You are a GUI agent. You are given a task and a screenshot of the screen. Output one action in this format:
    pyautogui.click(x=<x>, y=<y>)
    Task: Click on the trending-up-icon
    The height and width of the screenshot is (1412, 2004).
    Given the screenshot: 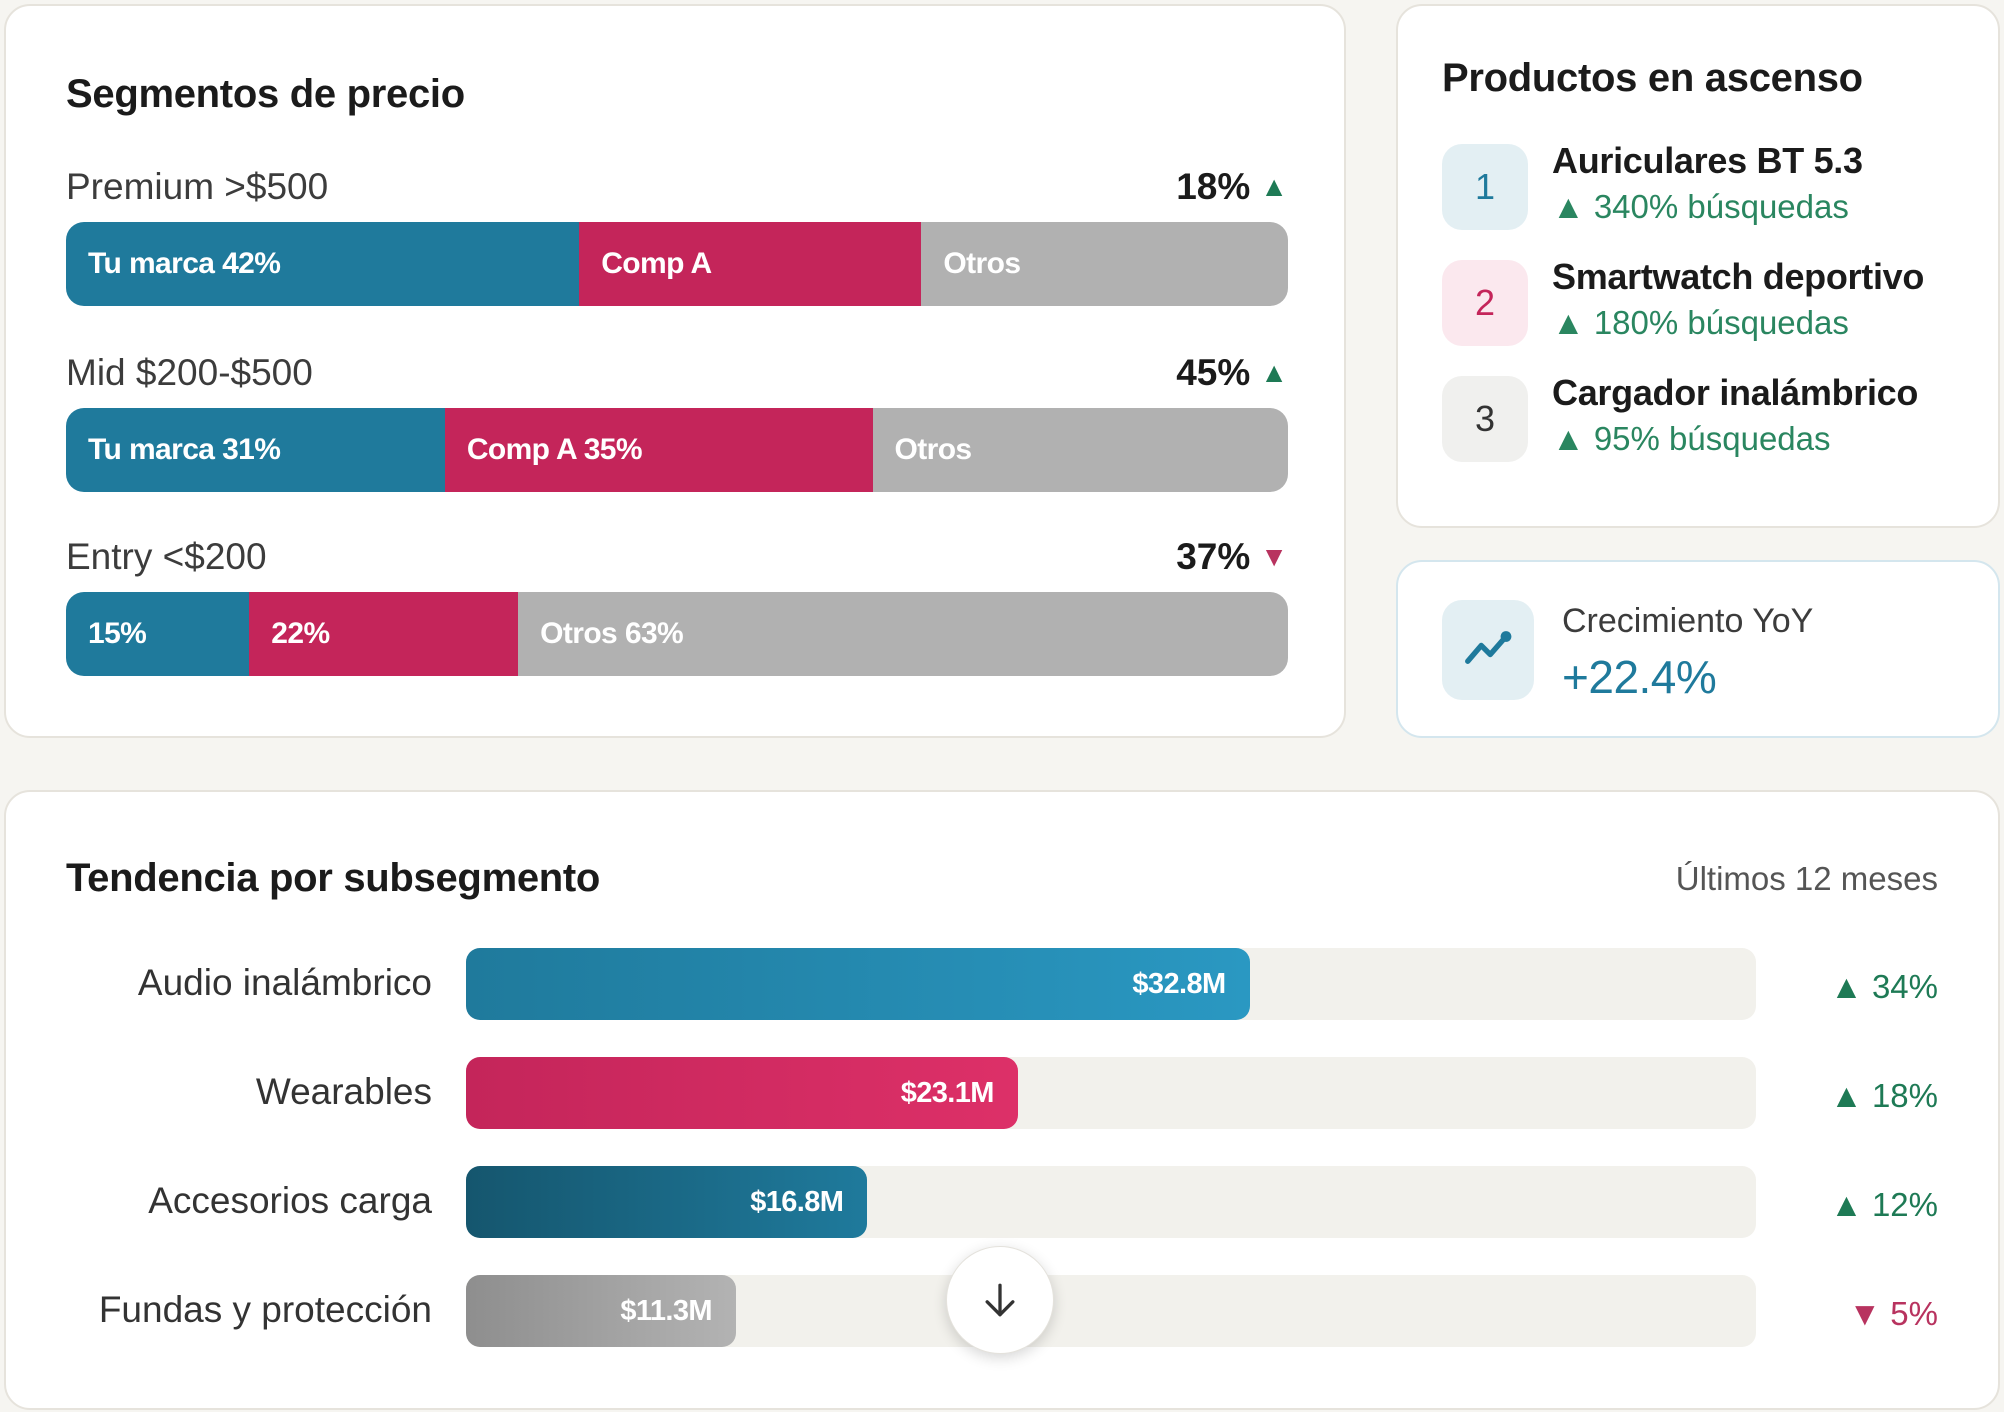 What is the action you would take?
    pyautogui.click(x=1488, y=650)
    